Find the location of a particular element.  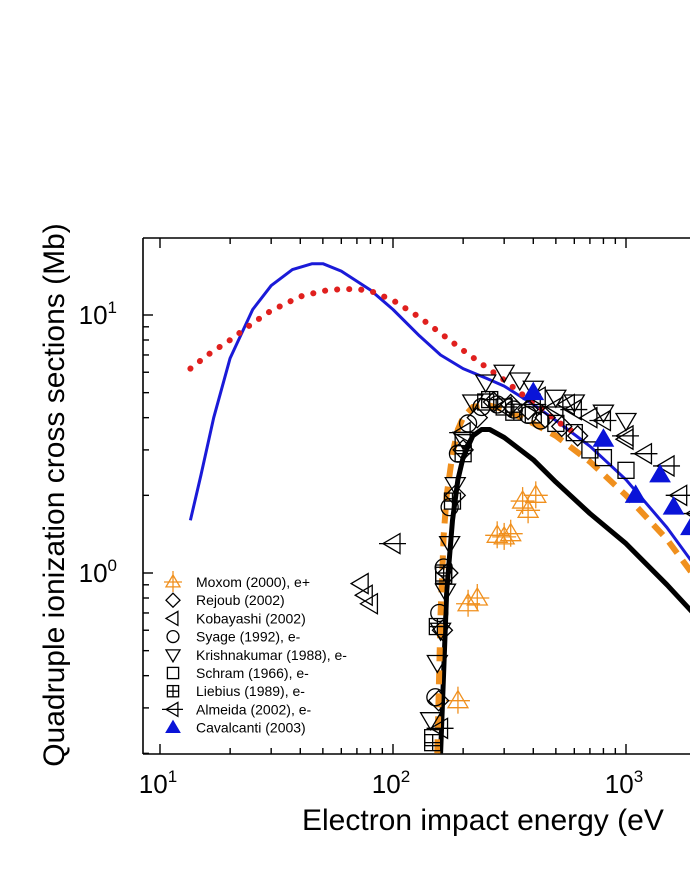

legend-item: Krishnakumar (1988), e- is located at coordinates (255, 655).